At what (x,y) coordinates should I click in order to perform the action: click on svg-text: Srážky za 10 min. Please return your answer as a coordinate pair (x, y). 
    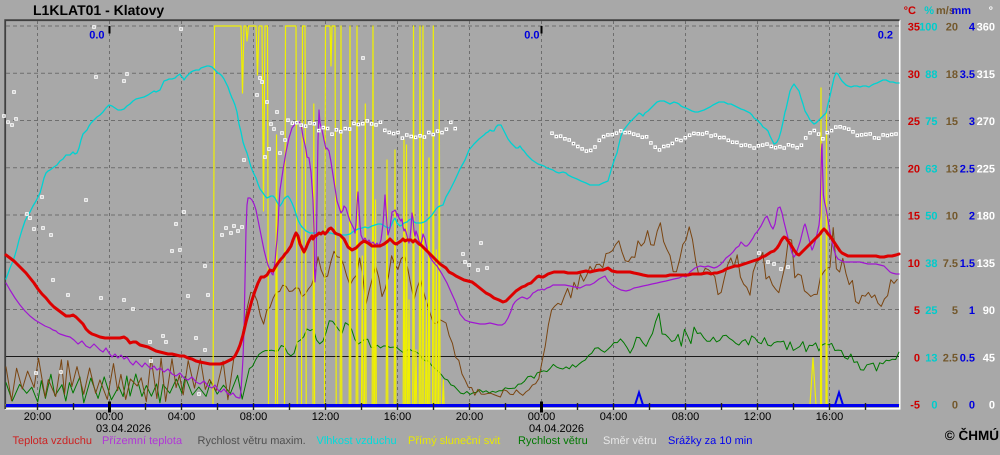
    Looking at the image, I should click on (710, 441).